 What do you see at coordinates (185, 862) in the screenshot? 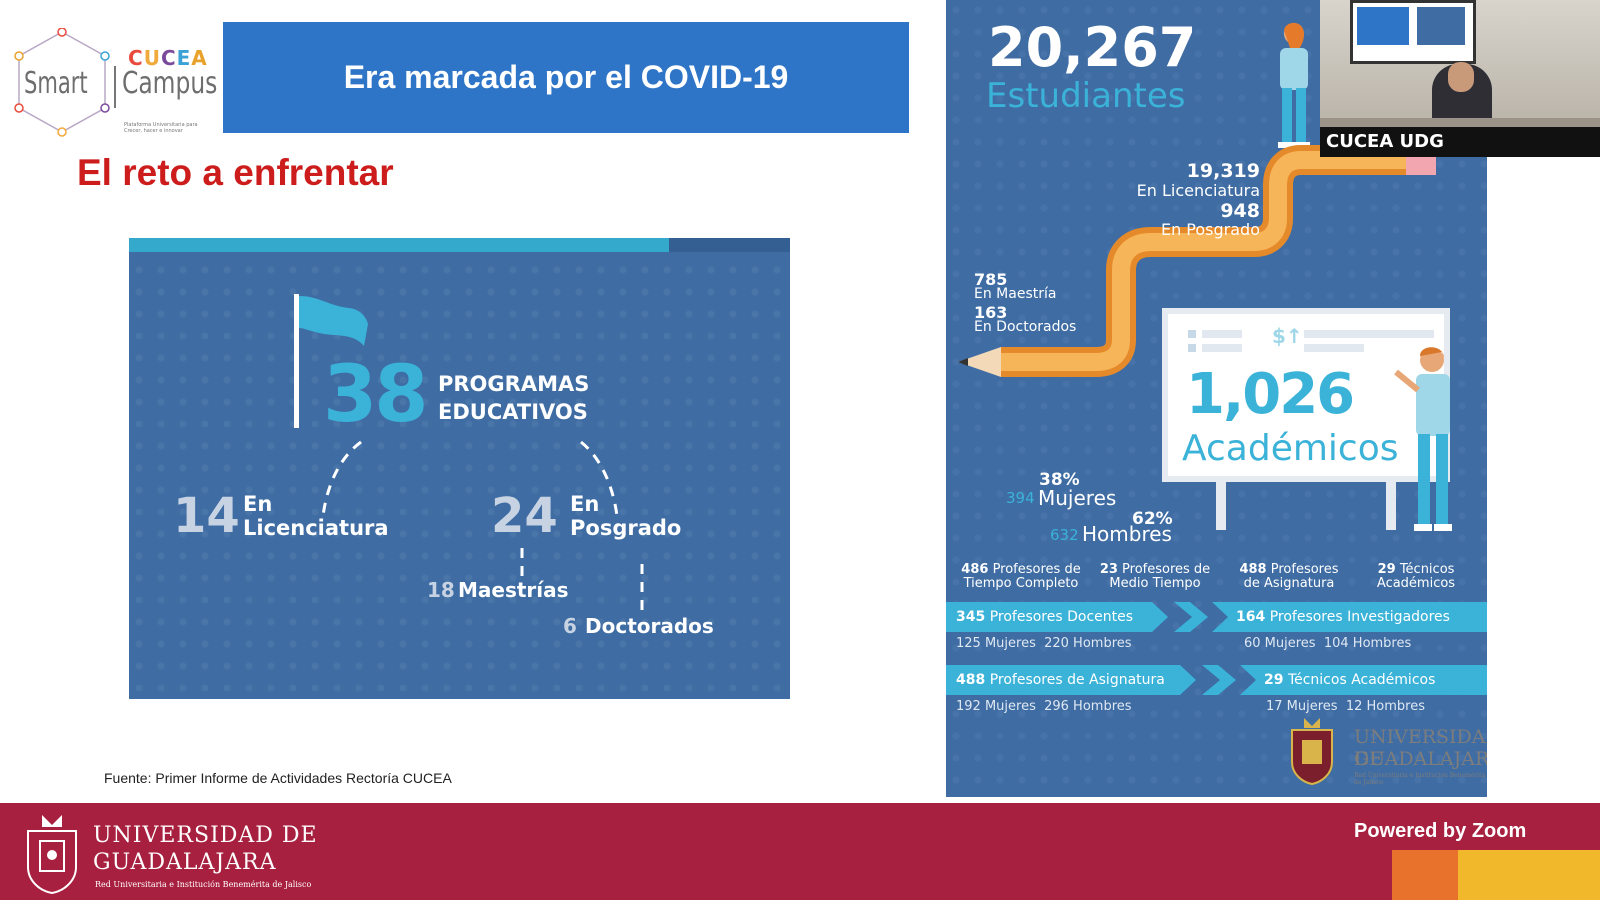
I see `footer-udg-line2: GUADALAJARA` at bounding box center [185, 862].